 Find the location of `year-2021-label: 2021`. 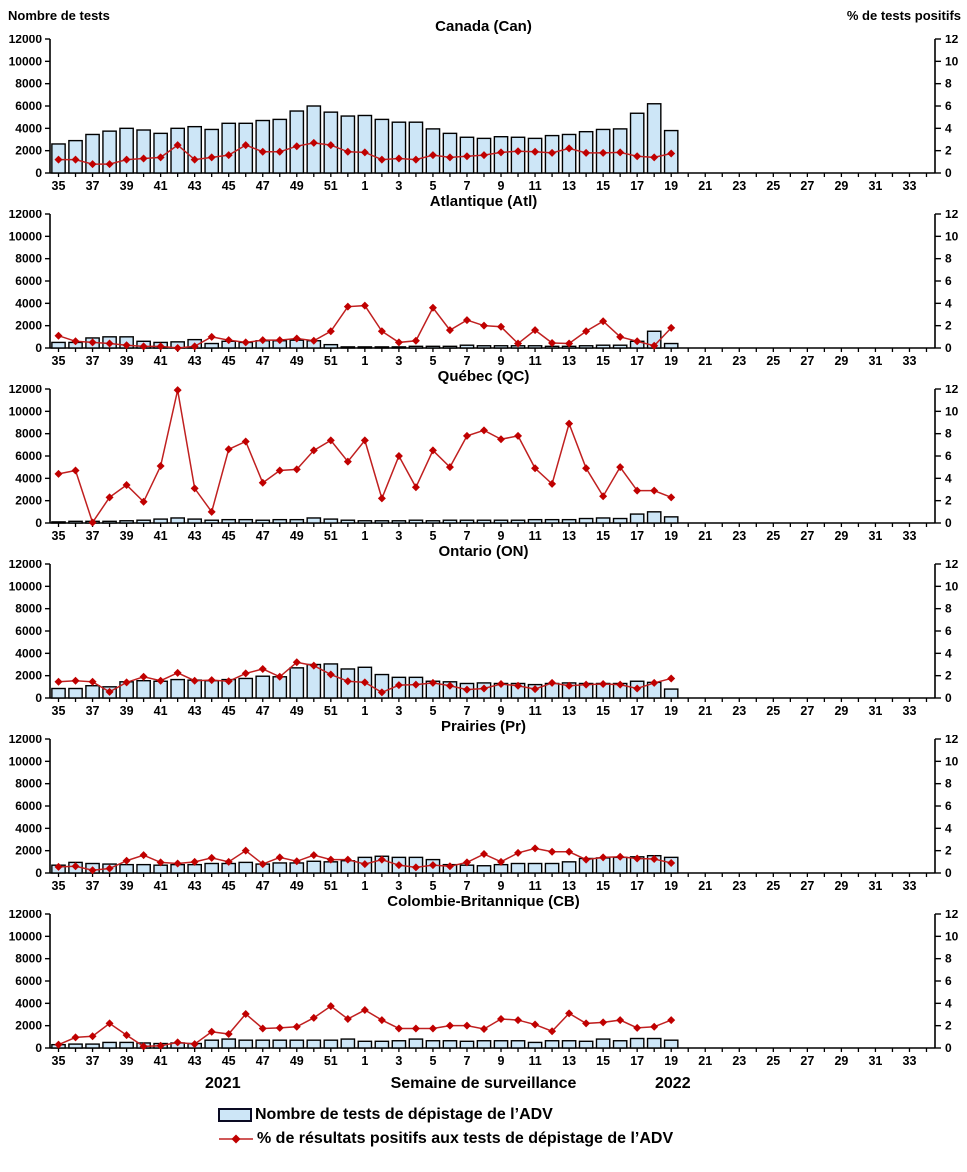

year-2021-label: 2021 is located at coordinates (223, 1083).